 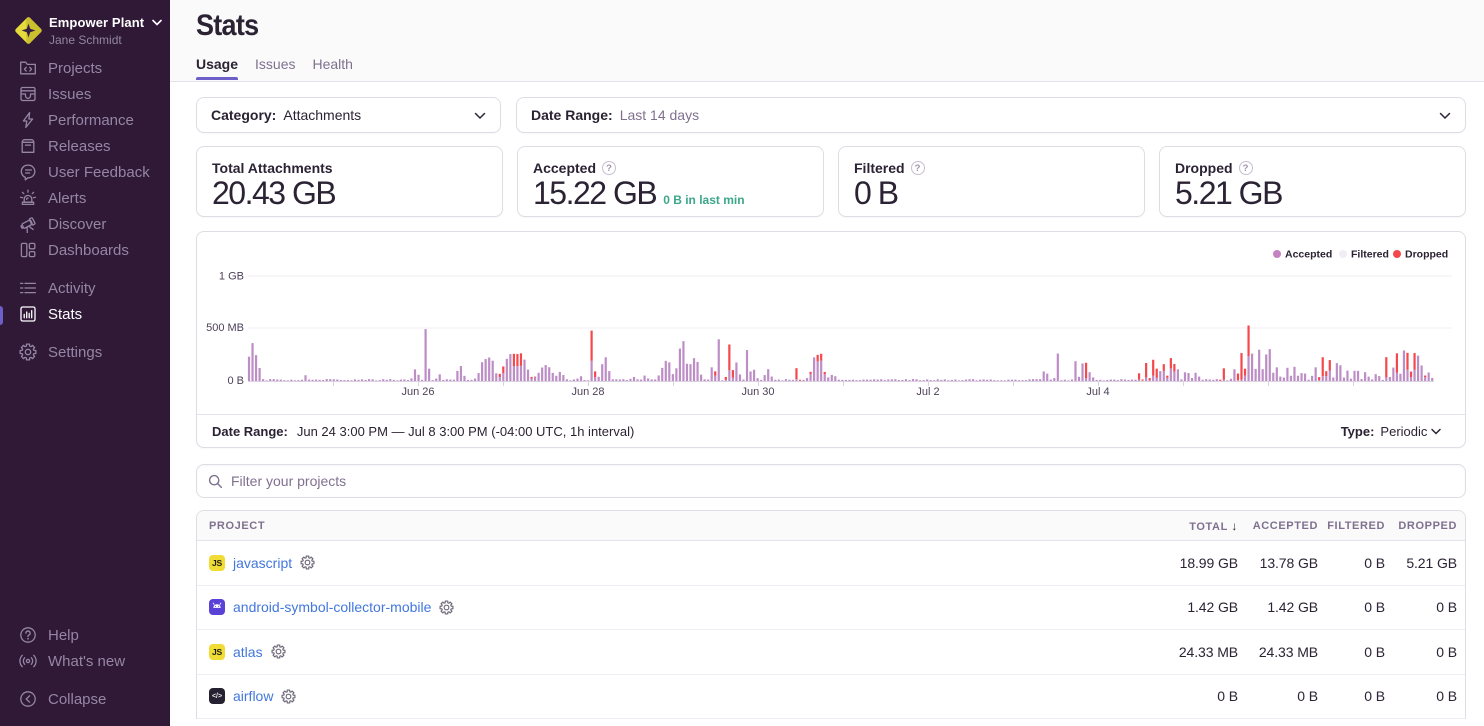 I want to click on svg-text: Dropped, so click(x=1426, y=255).